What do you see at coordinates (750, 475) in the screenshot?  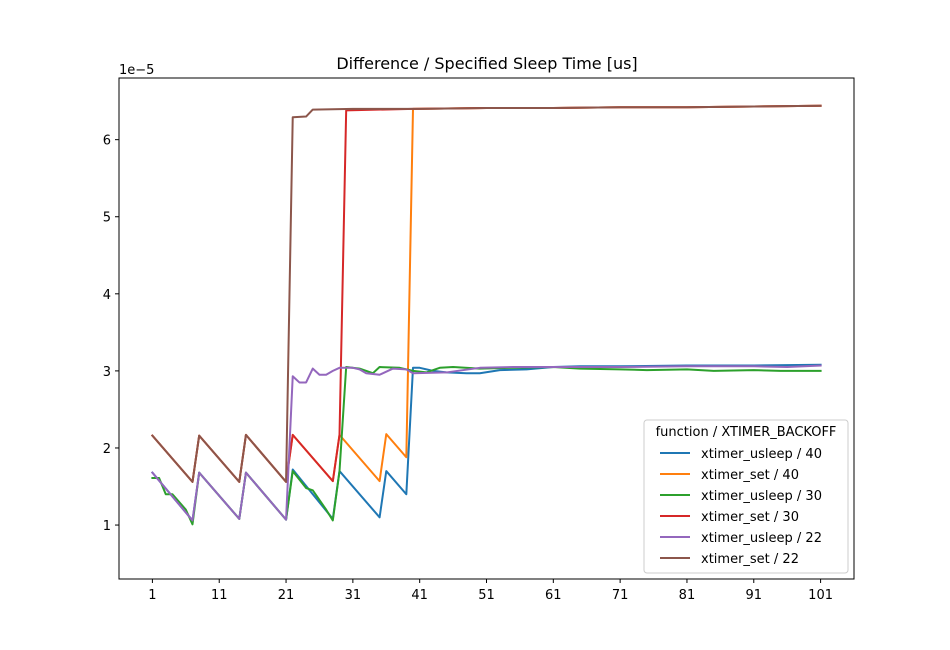 I see `legend-entry: xtimer_set / 40` at bounding box center [750, 475].